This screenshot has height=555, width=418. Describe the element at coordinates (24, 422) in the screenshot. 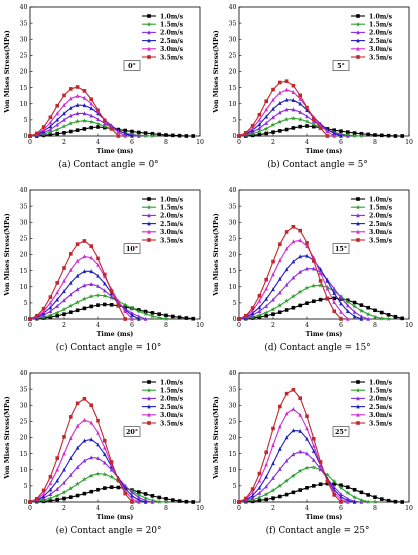

I see `y-tick-label: 25` at that location.